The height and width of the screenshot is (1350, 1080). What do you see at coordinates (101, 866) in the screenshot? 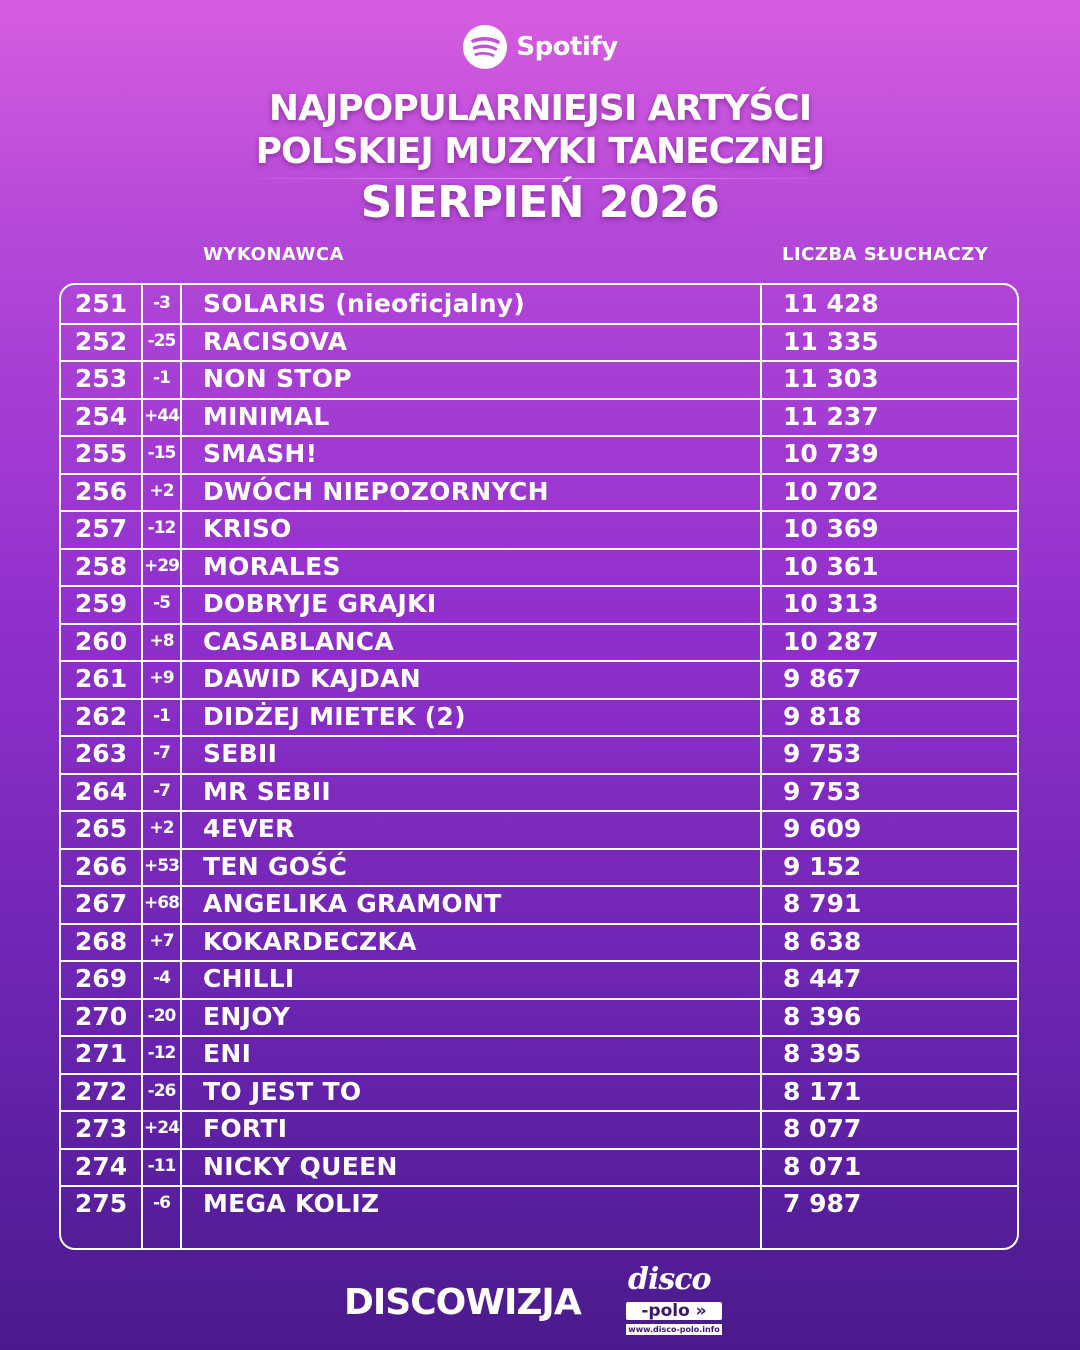
I see `rank-cell: 266` at bounding box center [101, 866].